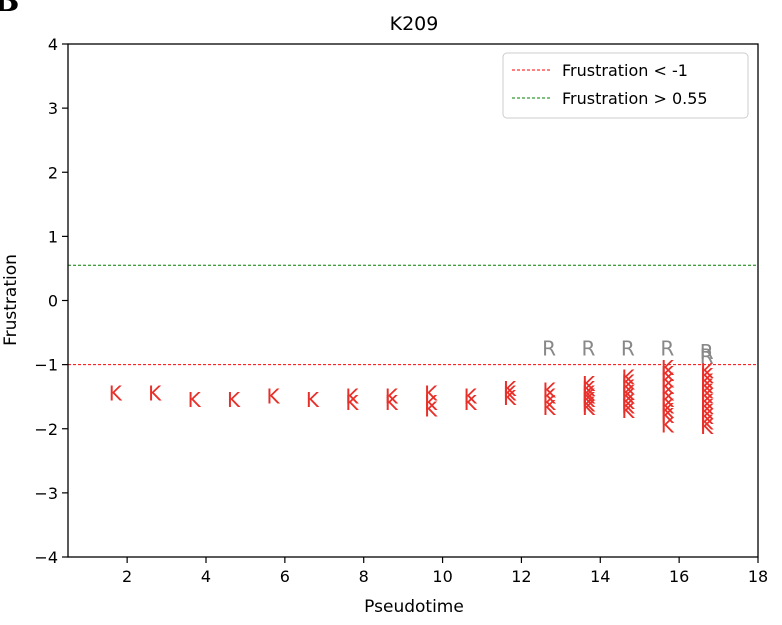 This screenshot has height=625, width=782. Describe the element at coordinates (707, 412) in the screenshot. I see `data-point-K-55: K` at that location.